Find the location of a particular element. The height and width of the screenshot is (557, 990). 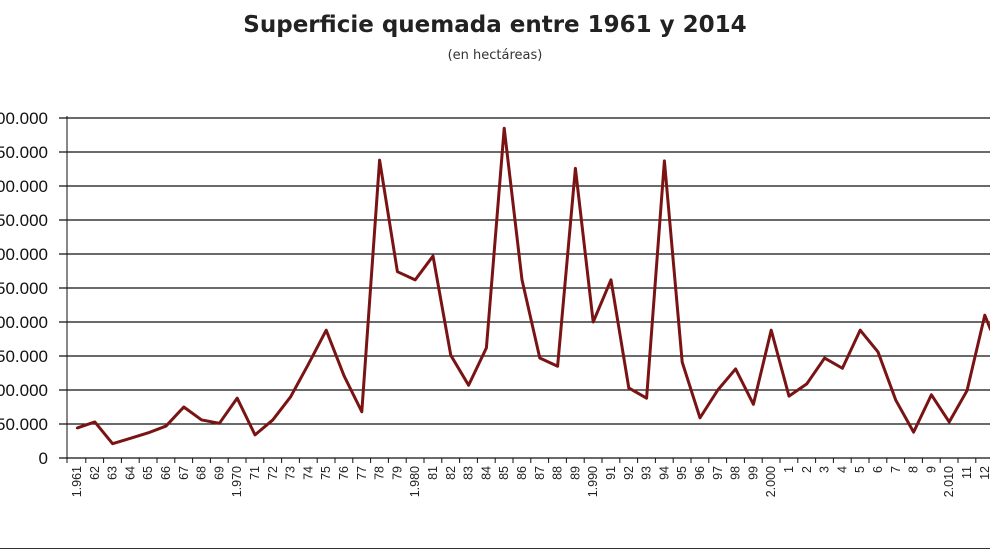

x-tick-label: 83 is located at coordinates (469, 473).